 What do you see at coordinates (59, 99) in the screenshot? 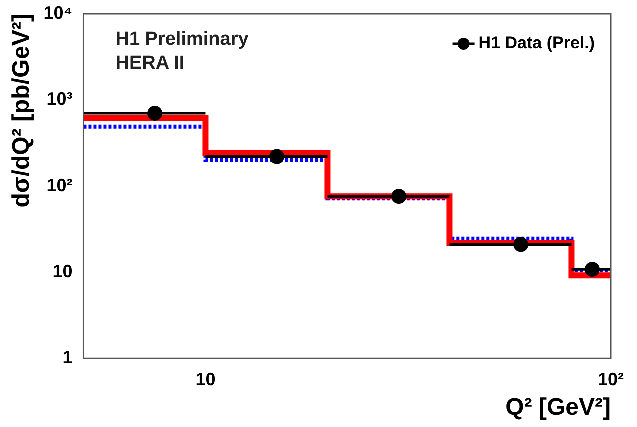
I see `y-tick-label: 10³` at bounding box center [59, 99].